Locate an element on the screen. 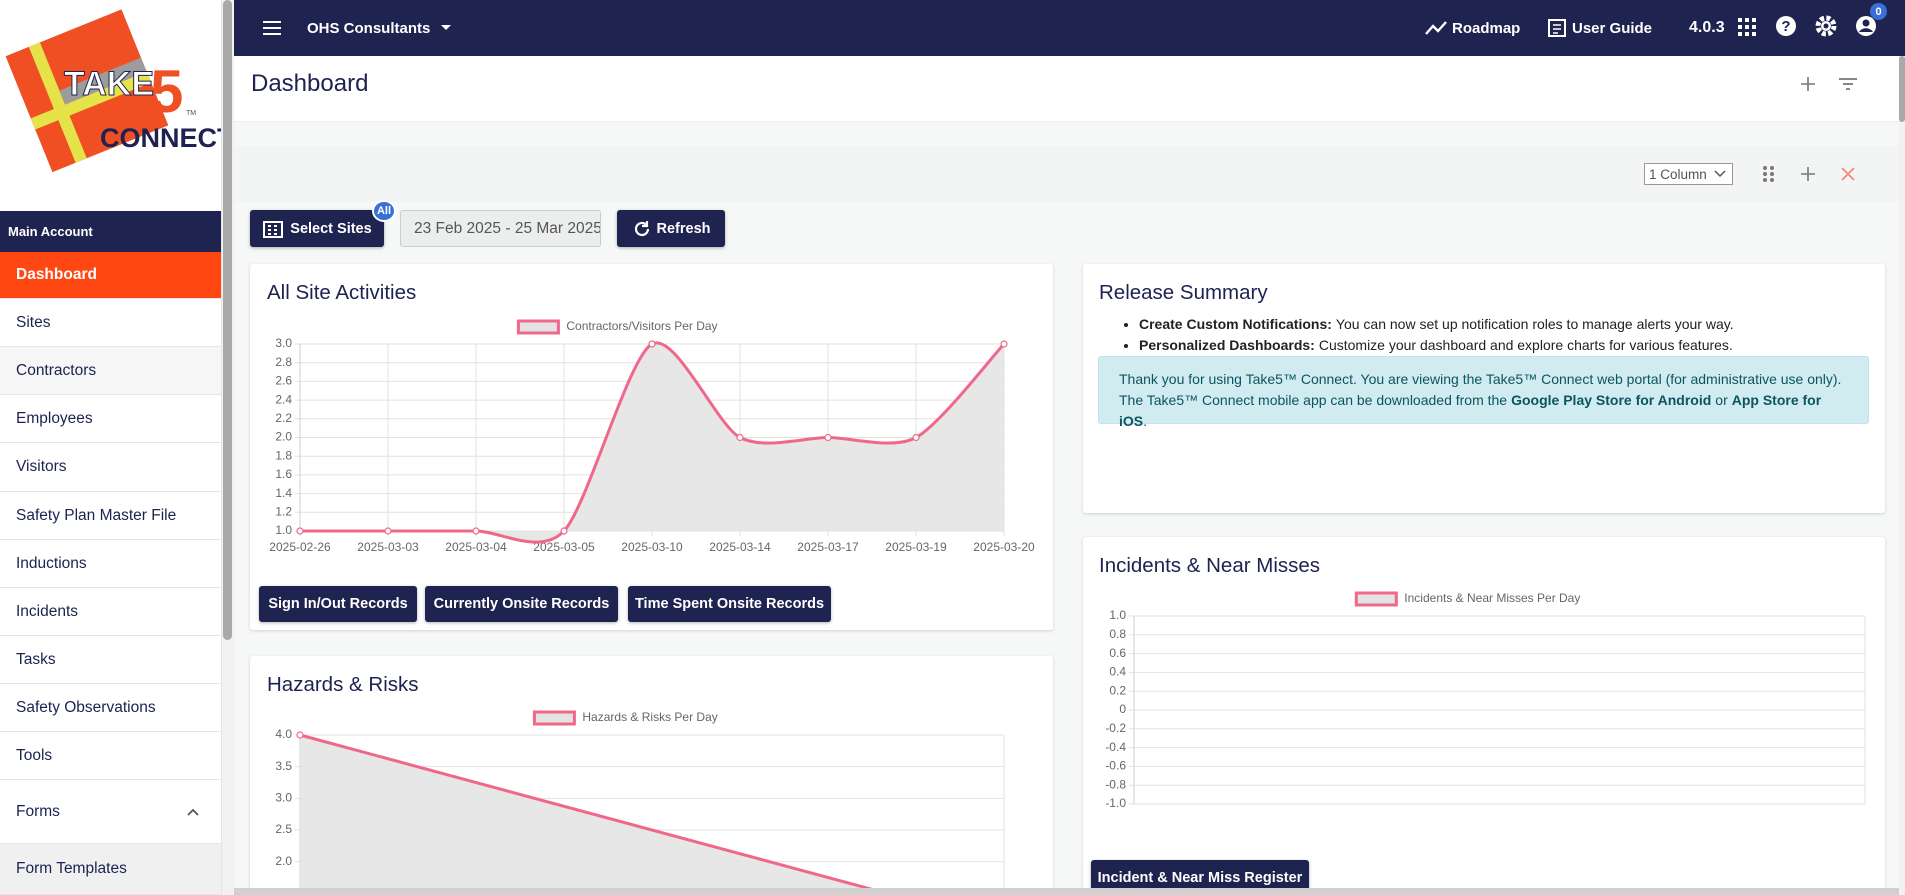 This screenshot has width=1905, height=895. x-tick-label: 2025-03-19 is located at coordinates (916, 547).